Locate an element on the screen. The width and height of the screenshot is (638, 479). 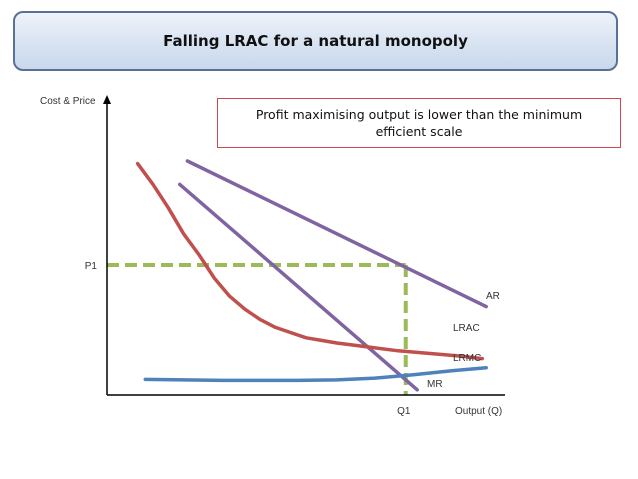
y-axis-arrow is located at coordinates (107, 99).